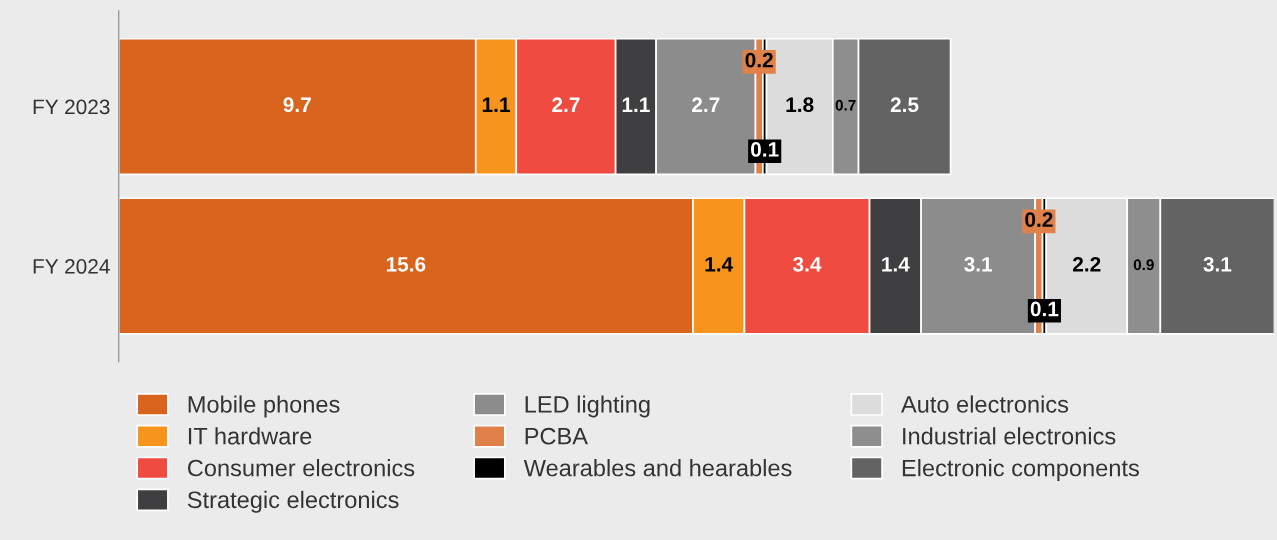 Image resolution: width=1277 pixels, height=540 pixels. I want to click on data-label: 0.7, so click(845, 105).